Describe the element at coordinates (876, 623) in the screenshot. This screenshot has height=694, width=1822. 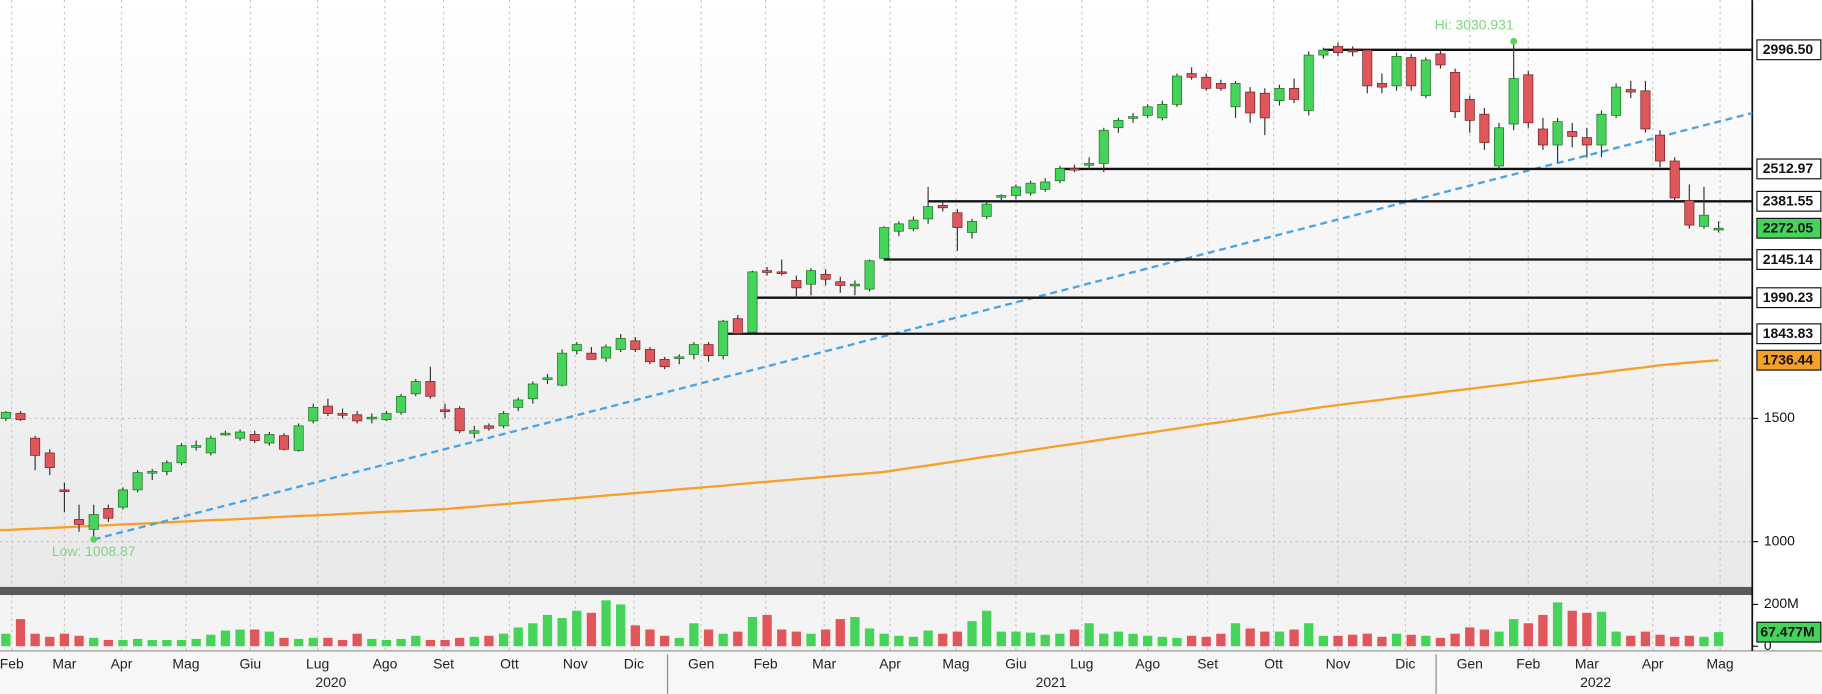
I see `volume-pane` at that location.